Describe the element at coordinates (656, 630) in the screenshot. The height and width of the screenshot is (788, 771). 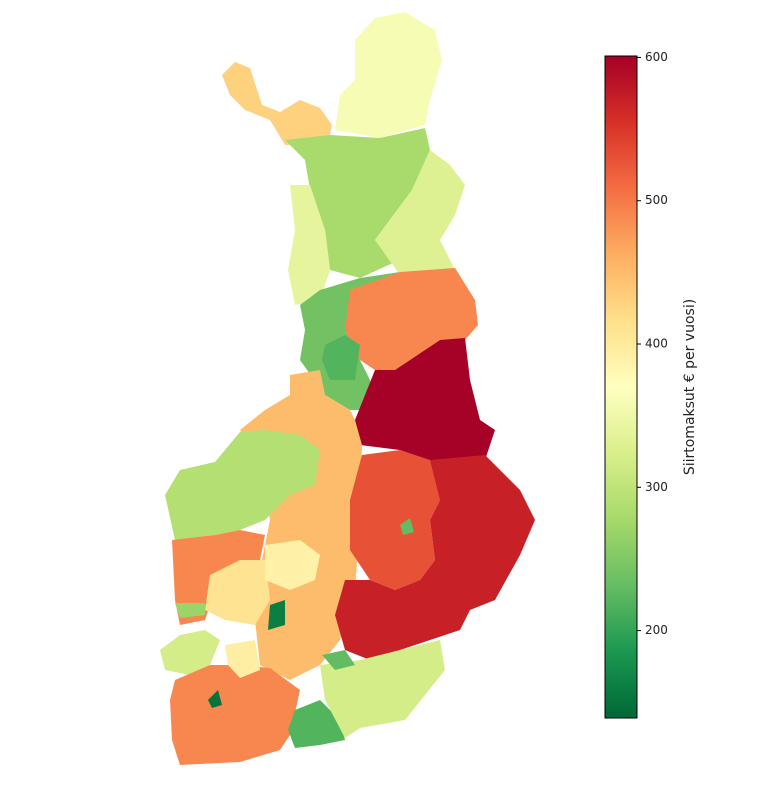
I see `colorbar-tick-label: 200` at that location.